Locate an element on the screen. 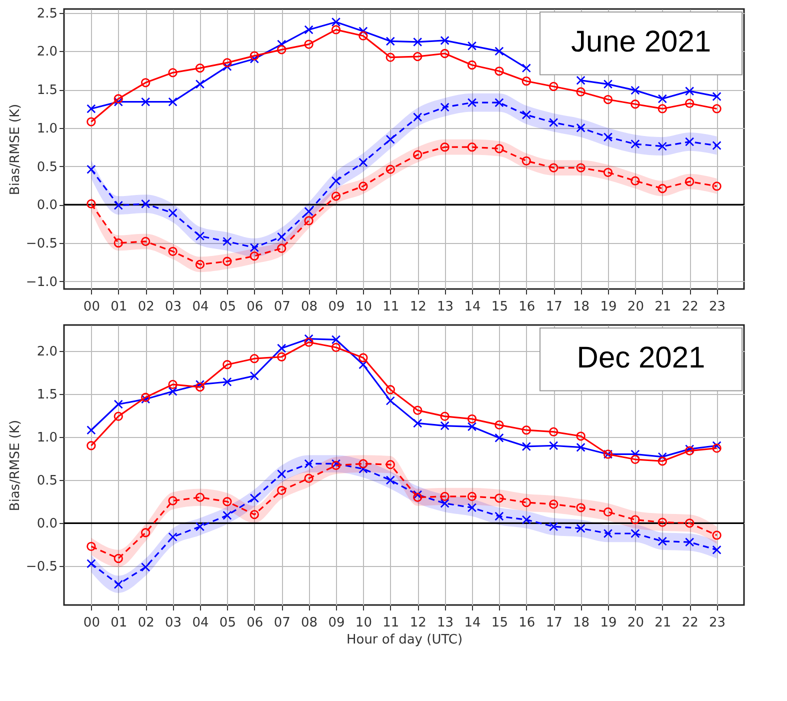  x-tick-label: 23 is located at coordinates (717, 307).